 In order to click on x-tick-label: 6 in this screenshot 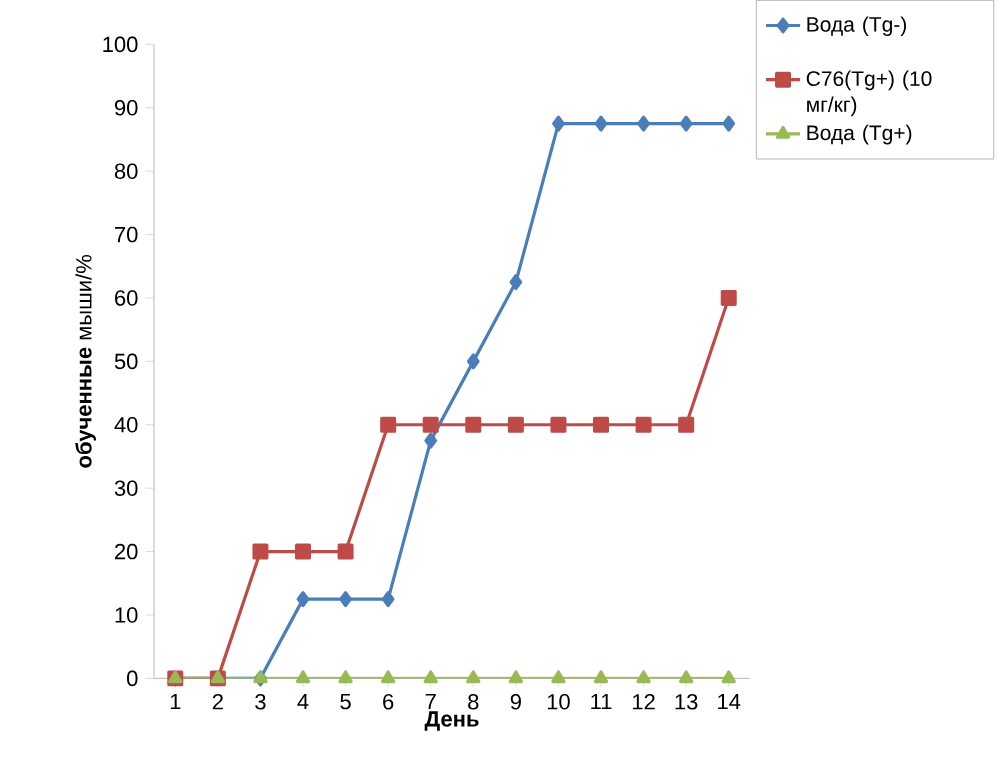, I will do `click(388, 701)`.